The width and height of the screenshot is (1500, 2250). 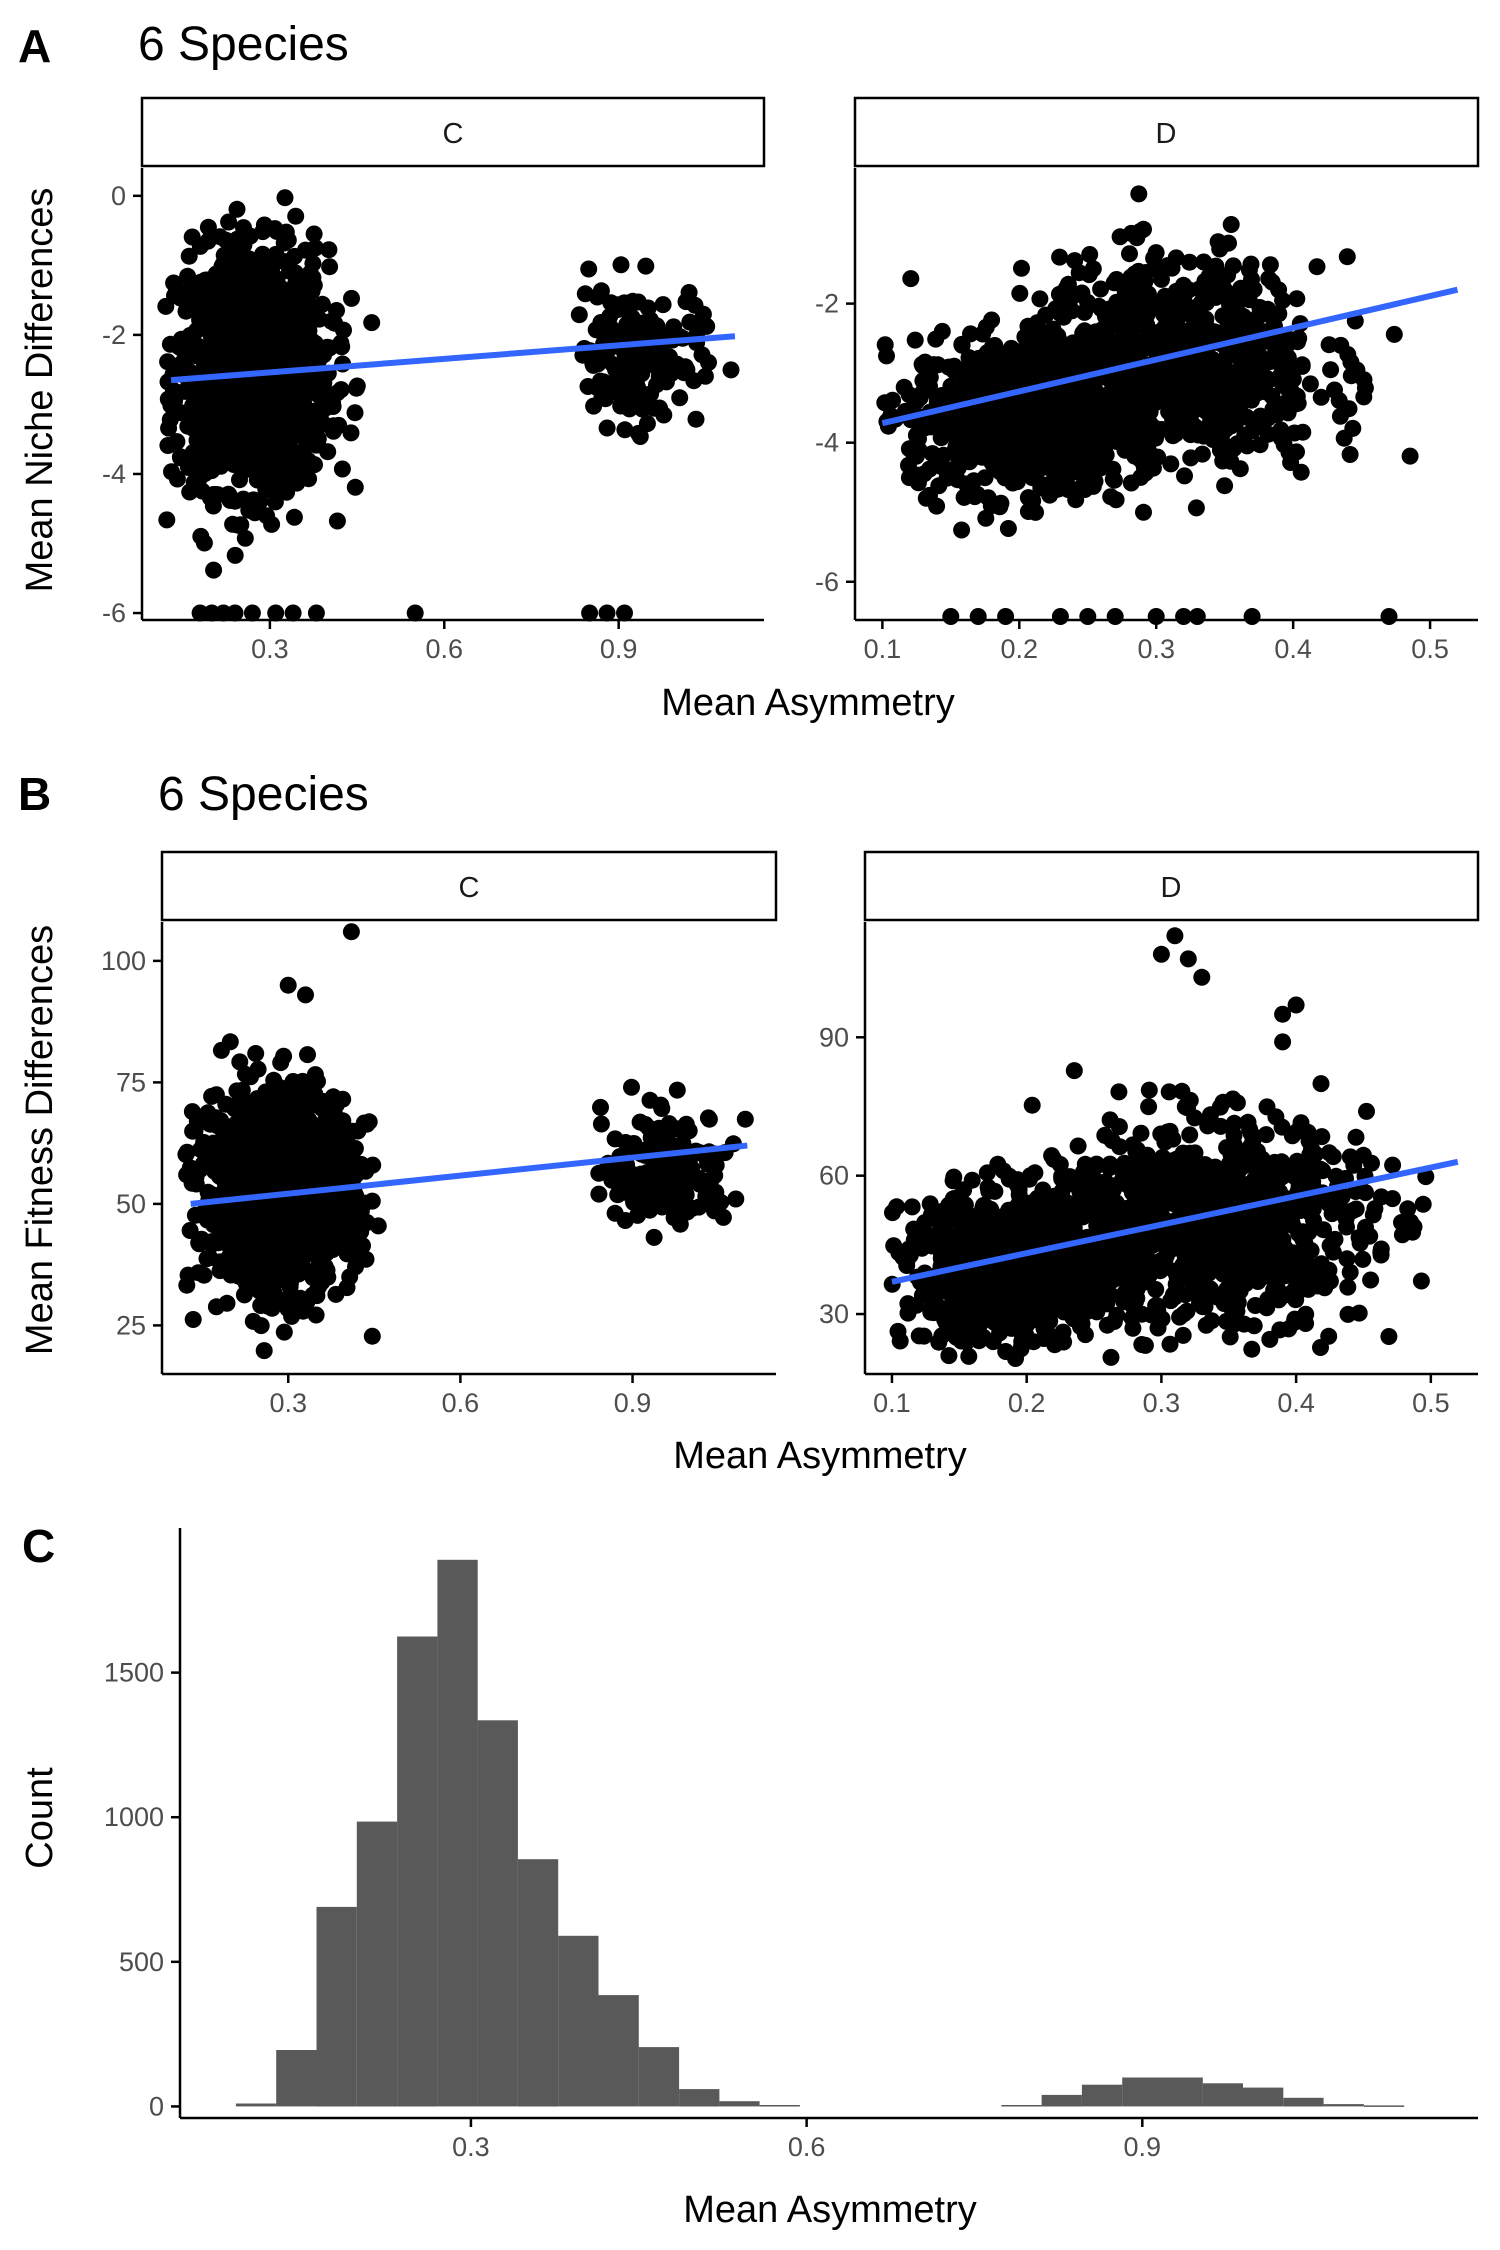 I want to click on panel-a-facet-c-y-tick-label: -2, so click(x=114, y=335).